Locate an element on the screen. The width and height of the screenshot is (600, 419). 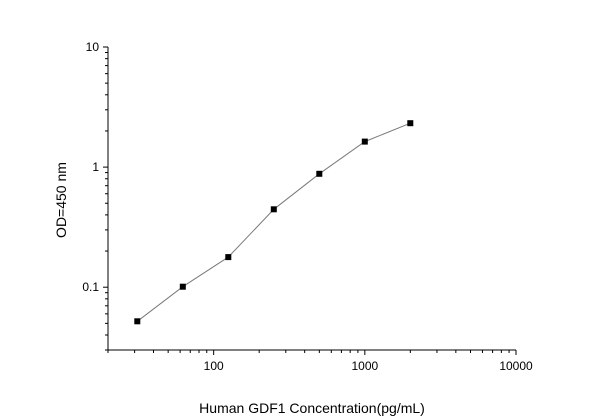
y-ticks: 0.1 1 10 is located at coordinates (95, 195).